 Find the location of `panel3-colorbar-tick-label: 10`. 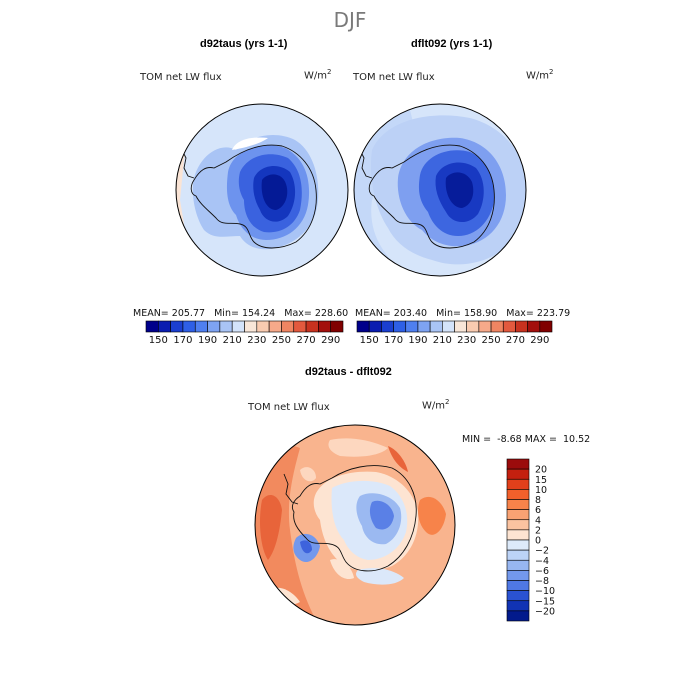

panel3-colorbar-tick-label: 10 is located at coordinates (541, 490).